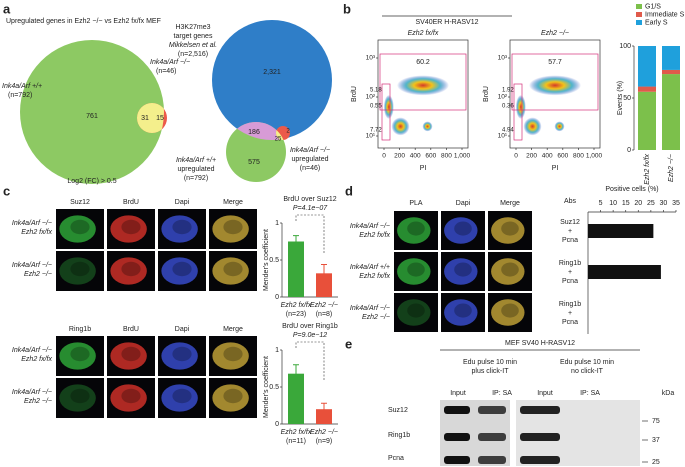 The height and width of the screenshot is (467, 685). What do you see at coordinates (371, 58) in the screenshot?
I see `y-tick-label: 10³` at bounding box center [371, 58].